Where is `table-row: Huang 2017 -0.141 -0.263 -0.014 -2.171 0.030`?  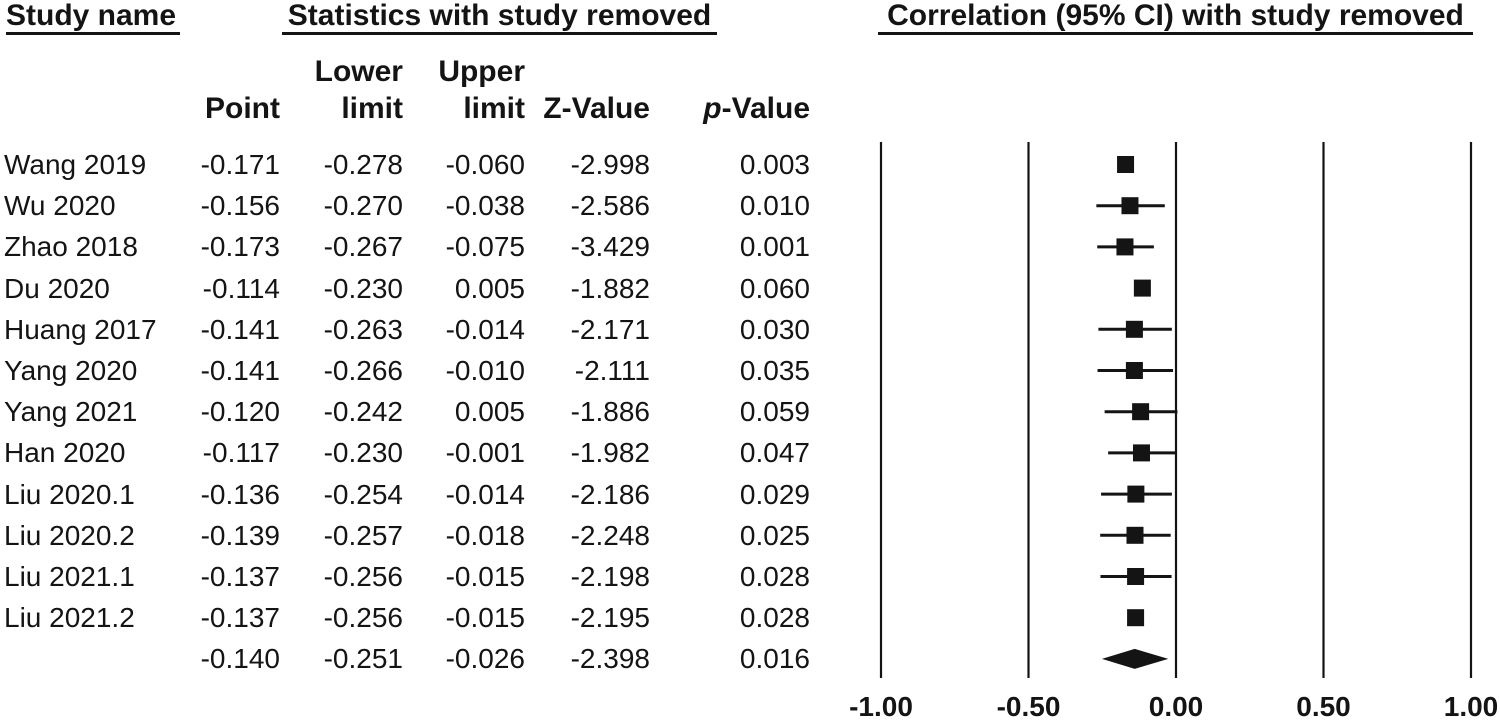
table-row: Huang 2017 -0.141 -0.263 -0.014 -2.171 0.030 is located at coordinates (407, 329).